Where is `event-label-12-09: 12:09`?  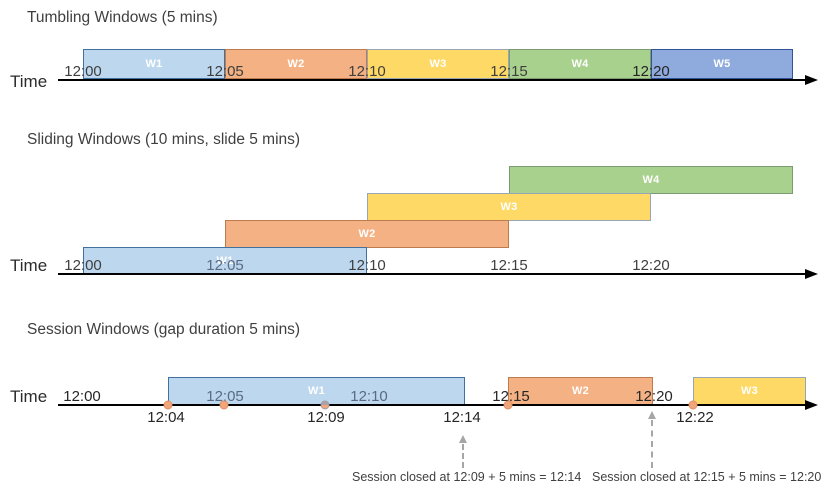 event-label-12-09: 12:09 is located at coordinates (326, 417).